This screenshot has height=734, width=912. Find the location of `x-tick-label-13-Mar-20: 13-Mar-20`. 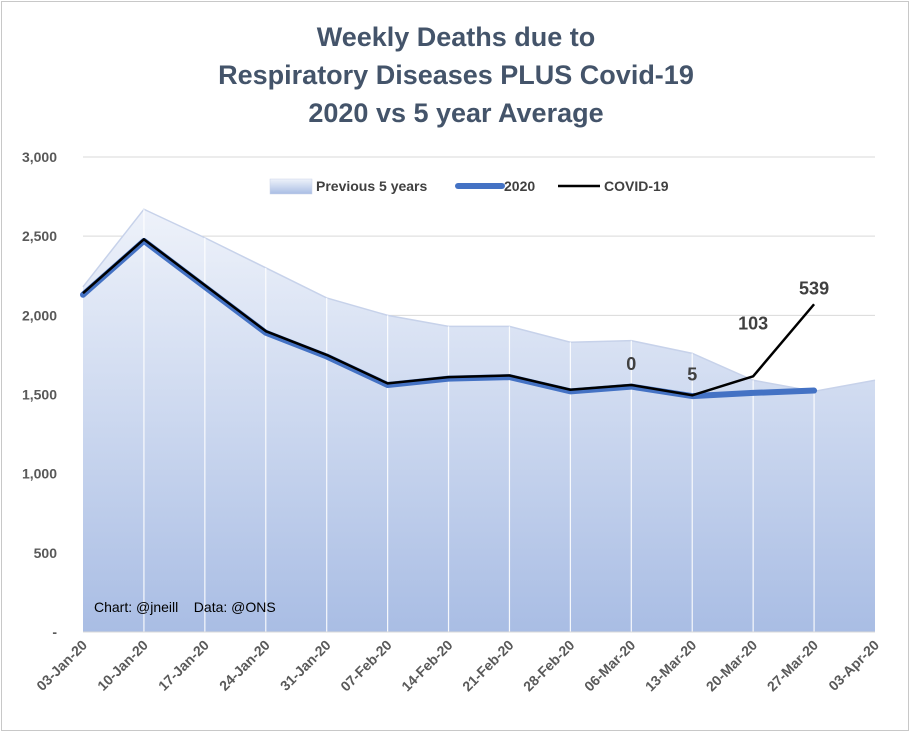

x-tick-label-13-Mar-20: 13-Mar-20 is located at coordinates (671, 666).